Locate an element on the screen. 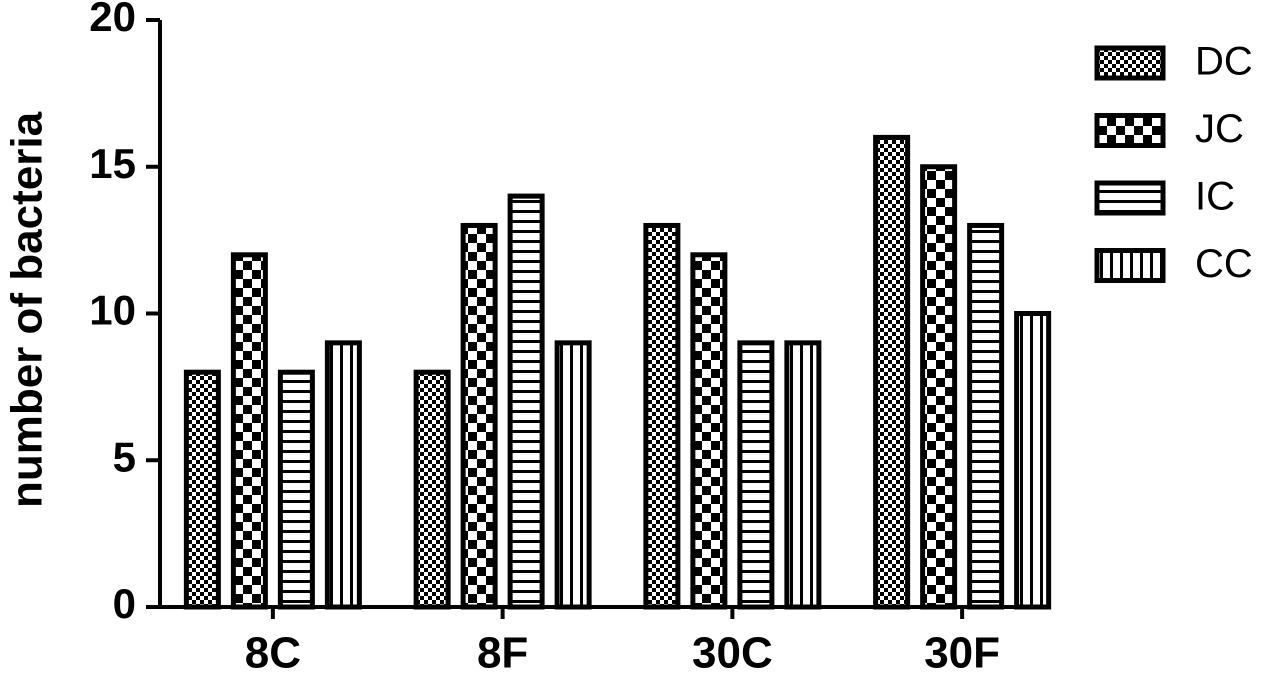 The image size is (1267, 680). legend-label: JC is located at coordinates (1219, 129).